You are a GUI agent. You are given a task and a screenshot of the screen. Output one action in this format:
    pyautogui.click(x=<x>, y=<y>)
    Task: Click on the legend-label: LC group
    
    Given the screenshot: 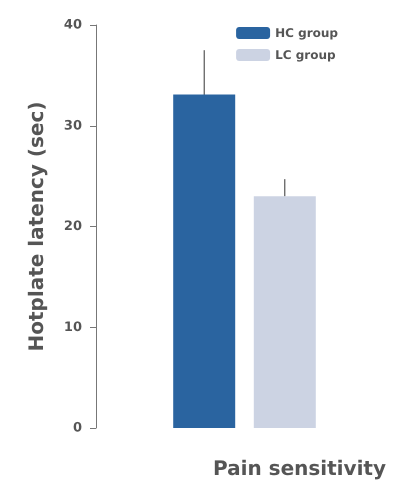 What is the action you would take?
    pyautogui.click(x=305, y=55)
    